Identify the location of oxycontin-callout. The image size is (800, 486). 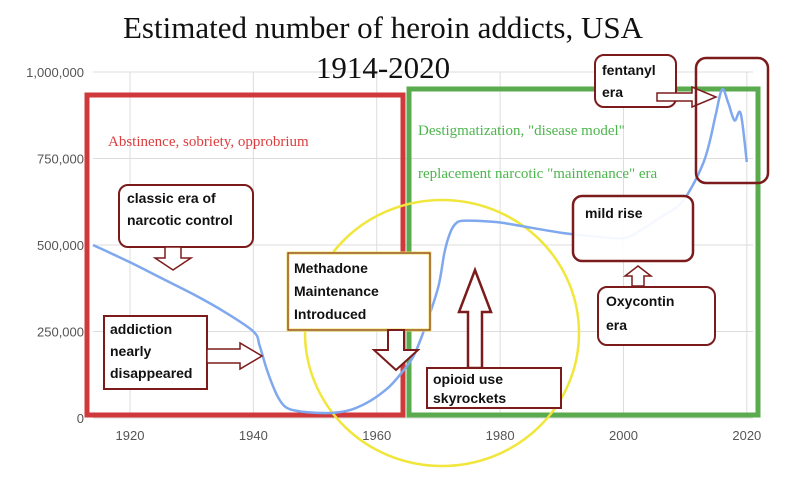
(656, 316).